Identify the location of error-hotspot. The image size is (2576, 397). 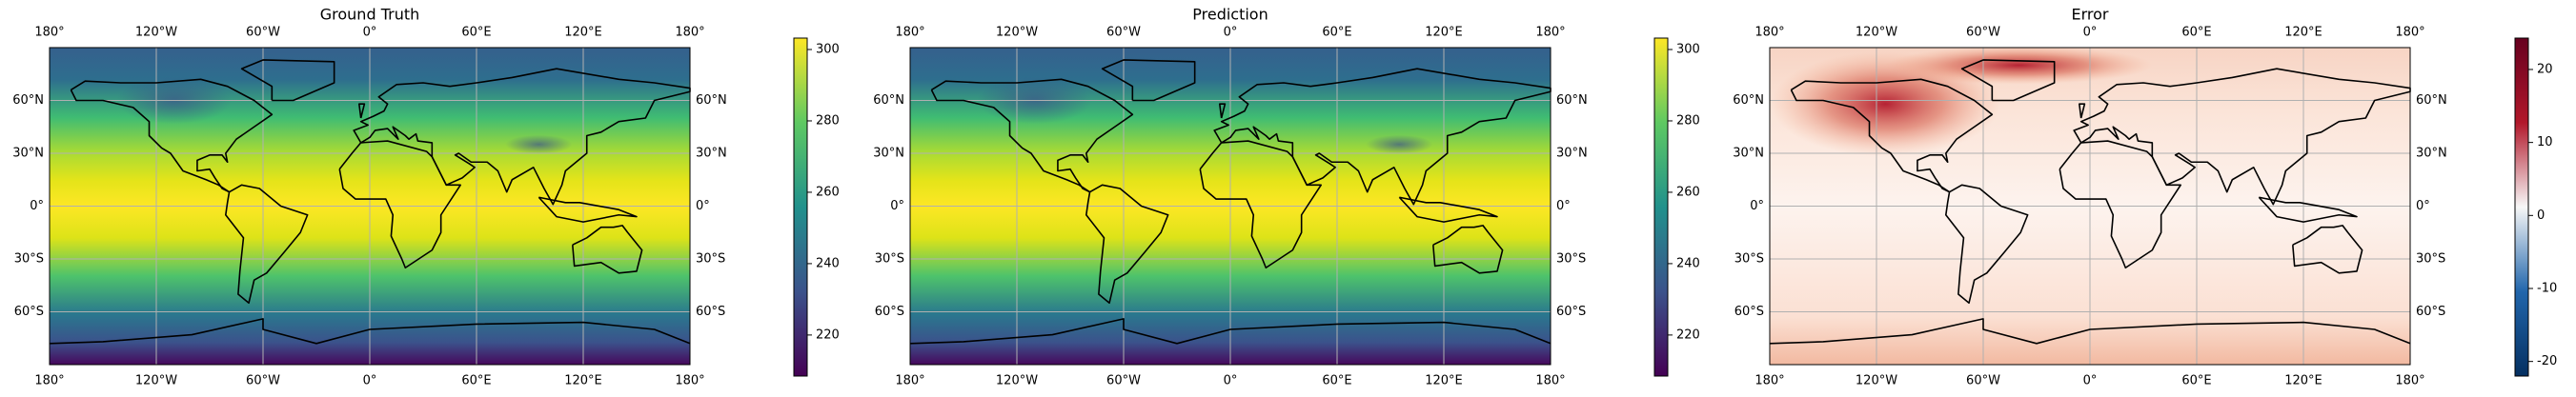
(2019, 65).